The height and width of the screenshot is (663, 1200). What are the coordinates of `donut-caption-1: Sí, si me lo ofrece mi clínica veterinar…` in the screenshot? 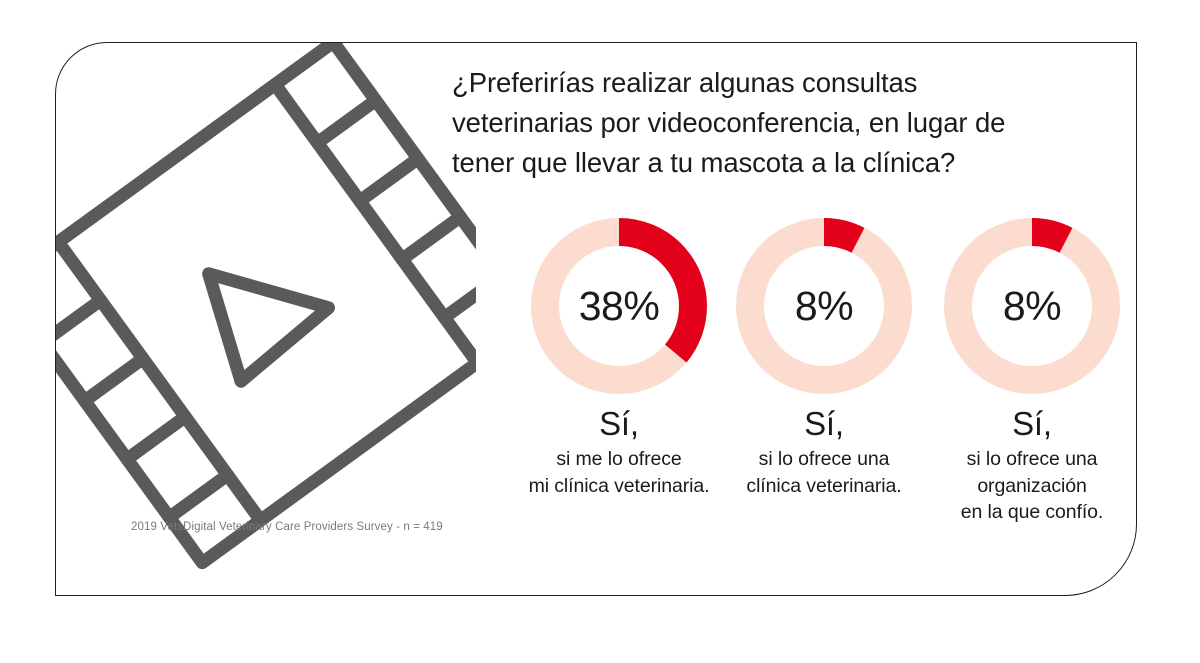 It's located at (619, 451).